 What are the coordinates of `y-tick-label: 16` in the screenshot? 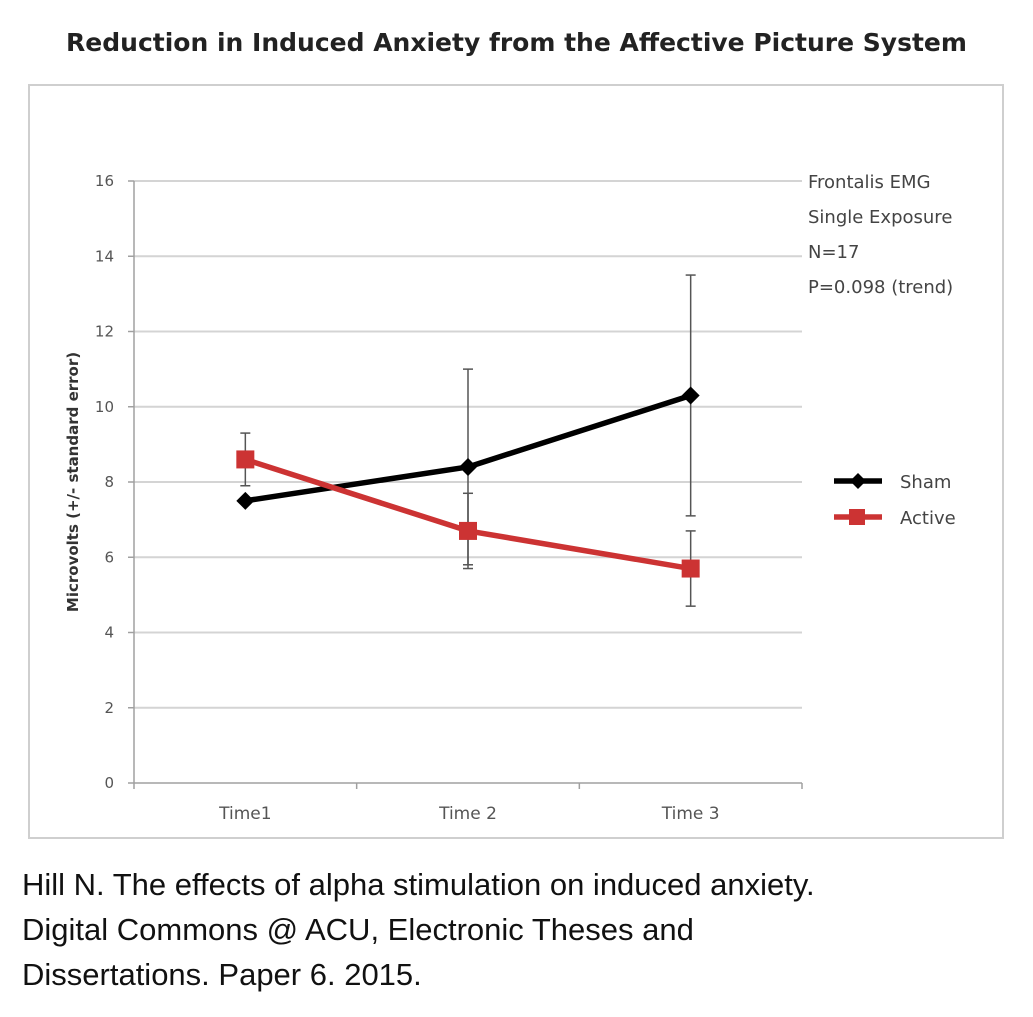 It's located at (104, 181).